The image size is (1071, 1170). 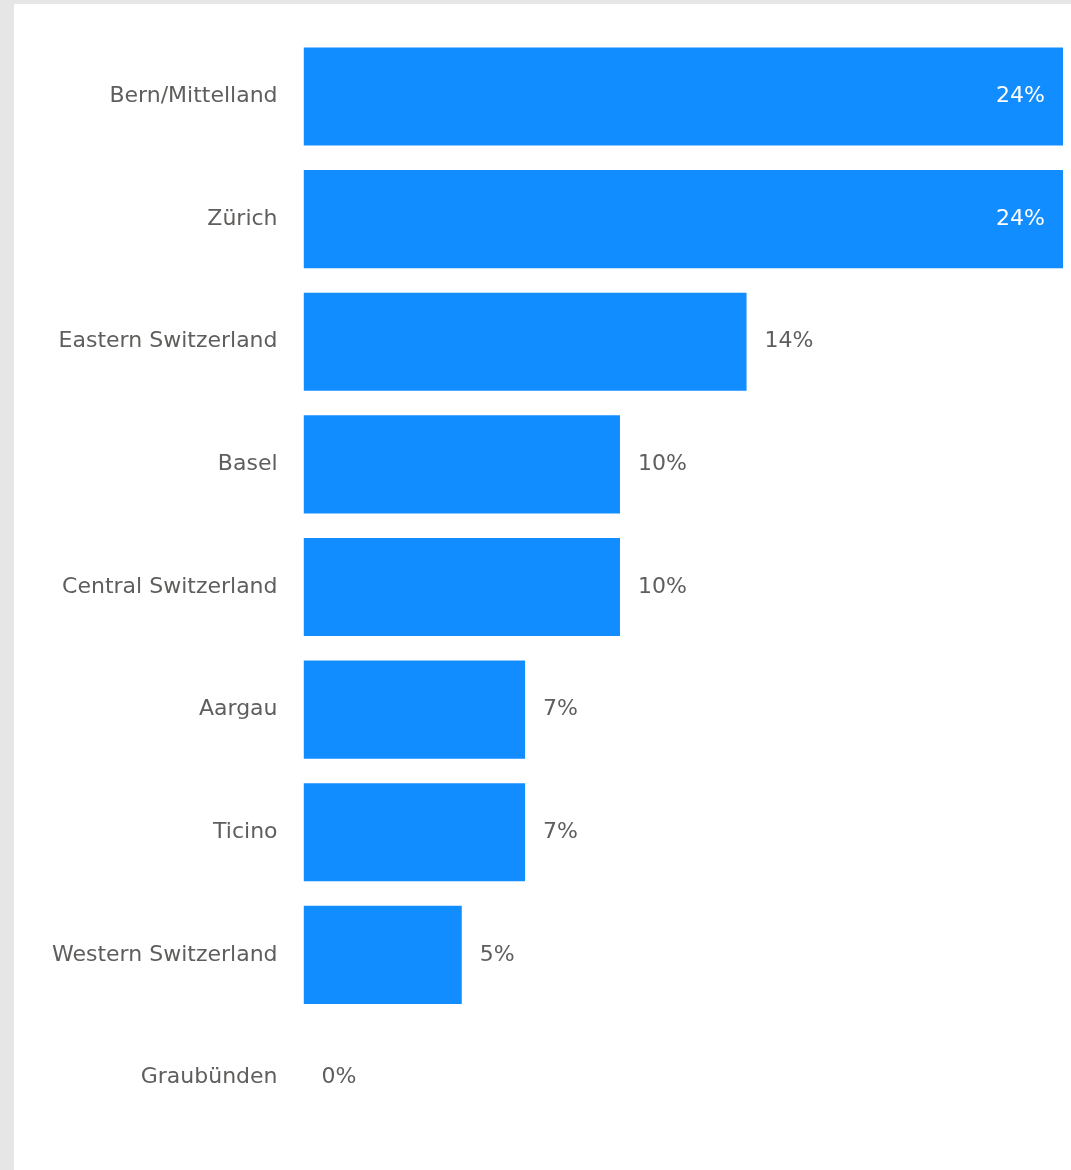 I want to click on data-label: 5%, so click(x=497, y=953).